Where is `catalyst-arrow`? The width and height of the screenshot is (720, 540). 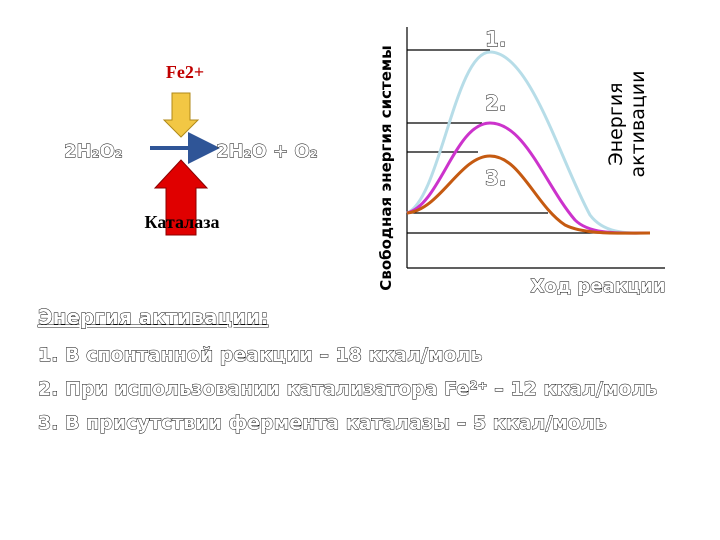 catalyst-arrow is located at coordinates (181, 115).